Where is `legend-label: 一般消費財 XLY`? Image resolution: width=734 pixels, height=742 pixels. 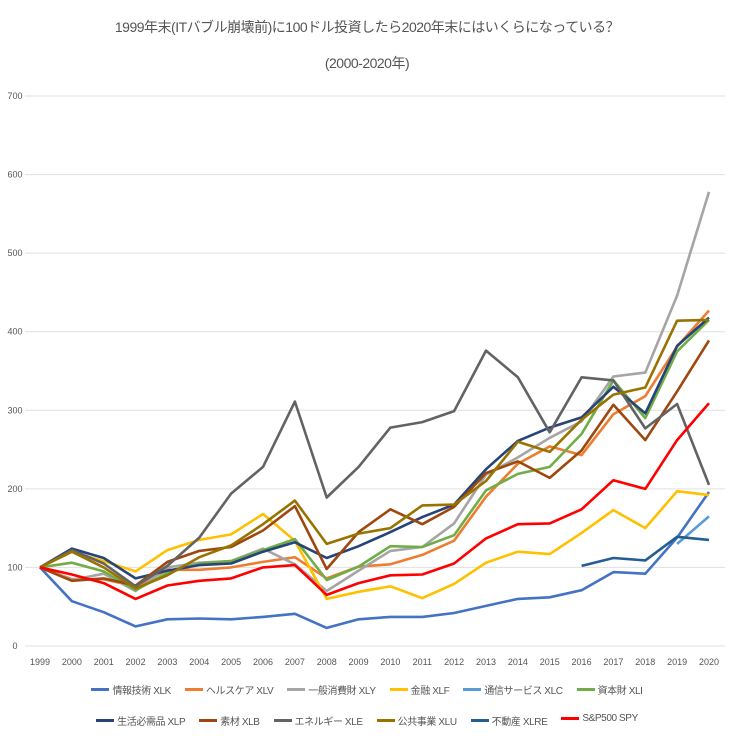
legend-label: 一般消費財 XLY is located at coordinates (341, 689).